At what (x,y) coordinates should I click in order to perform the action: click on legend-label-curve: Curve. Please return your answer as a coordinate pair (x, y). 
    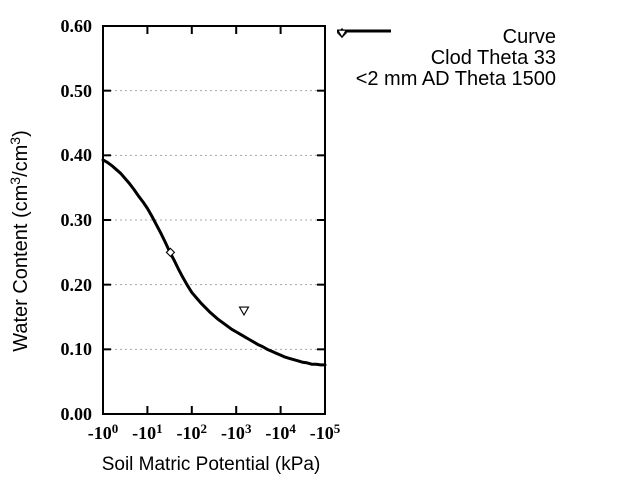
    Looking at the image, I should click on (529, 37).